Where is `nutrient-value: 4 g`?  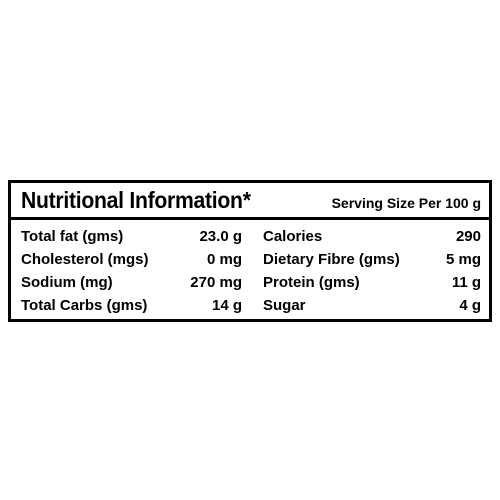 nutrient-value: 4 g is located at coordinates (470, 305).